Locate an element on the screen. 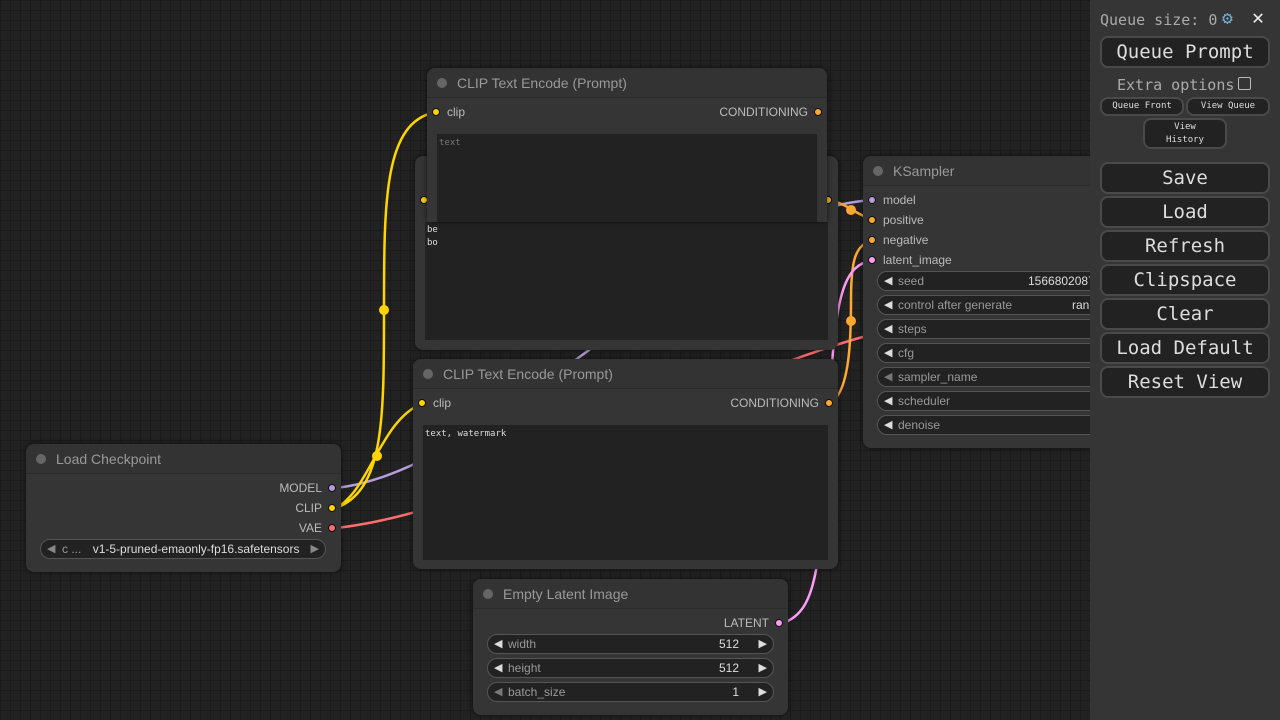  widget-value: 1566802087 is located at coordinates (1059, 281).